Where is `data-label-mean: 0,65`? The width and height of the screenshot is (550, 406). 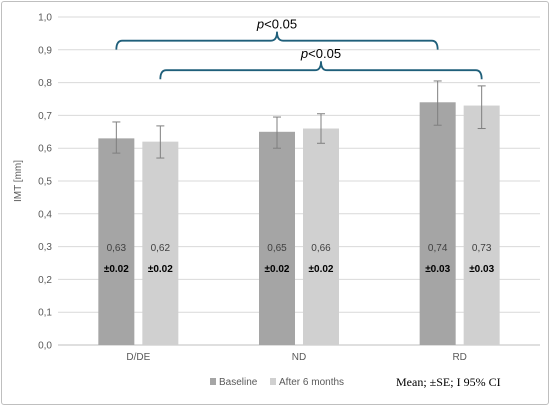
data-label-mean: 0,65 is located at coordinates (277, 248).